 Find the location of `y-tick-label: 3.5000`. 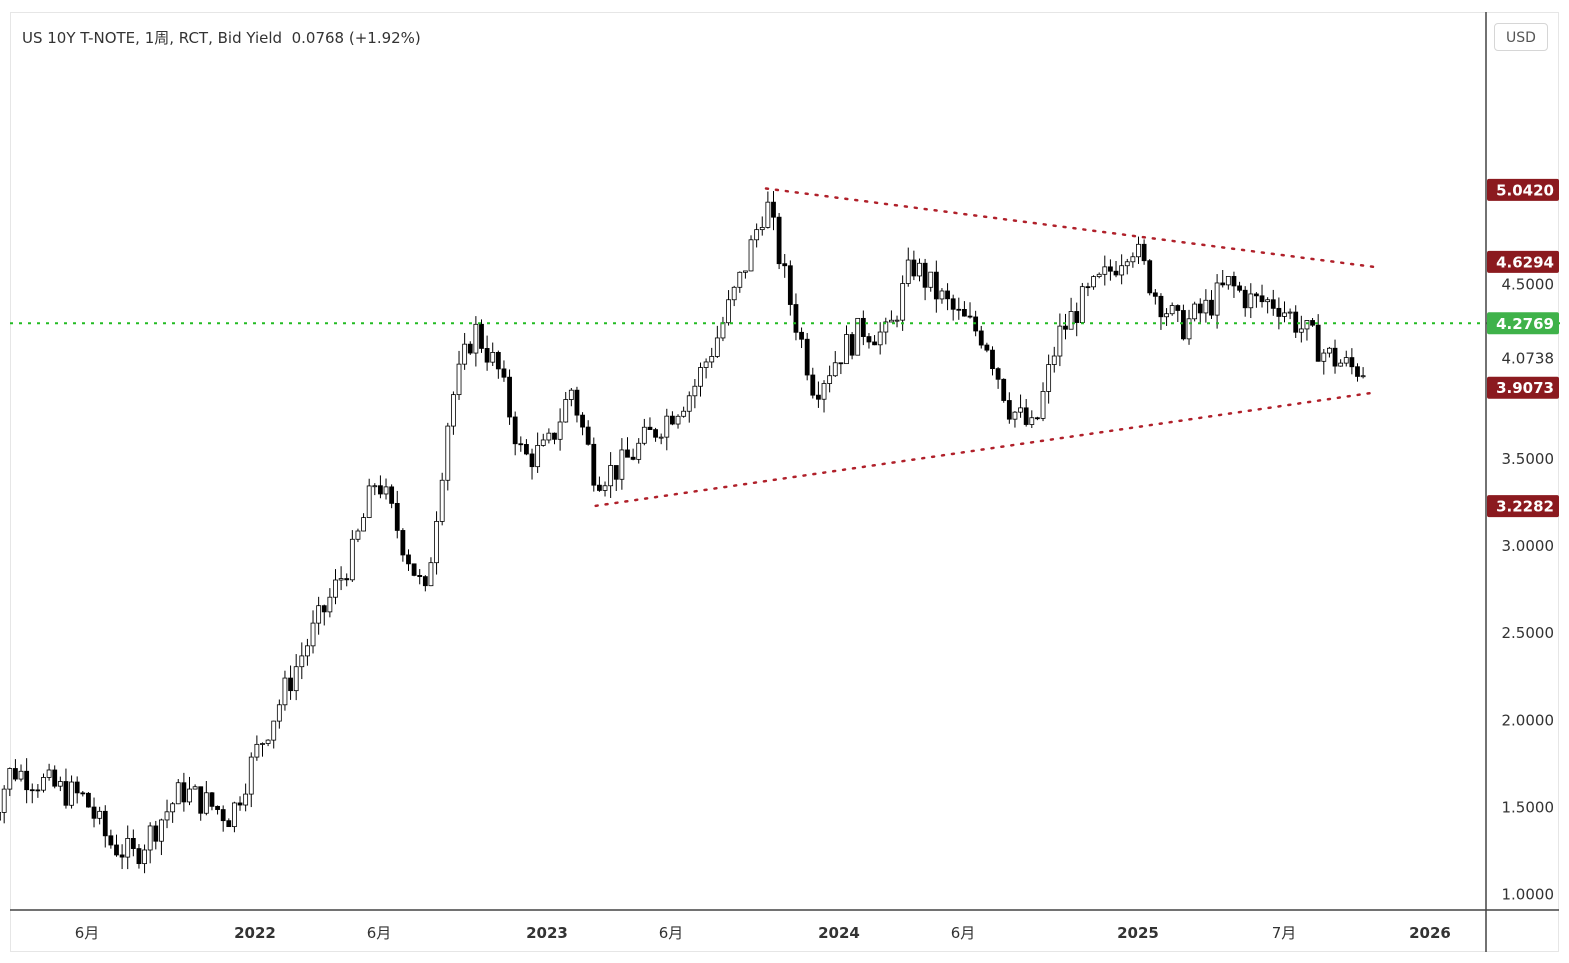

y-tick-label: 3.5000 is located at coordinates (1528, 459).